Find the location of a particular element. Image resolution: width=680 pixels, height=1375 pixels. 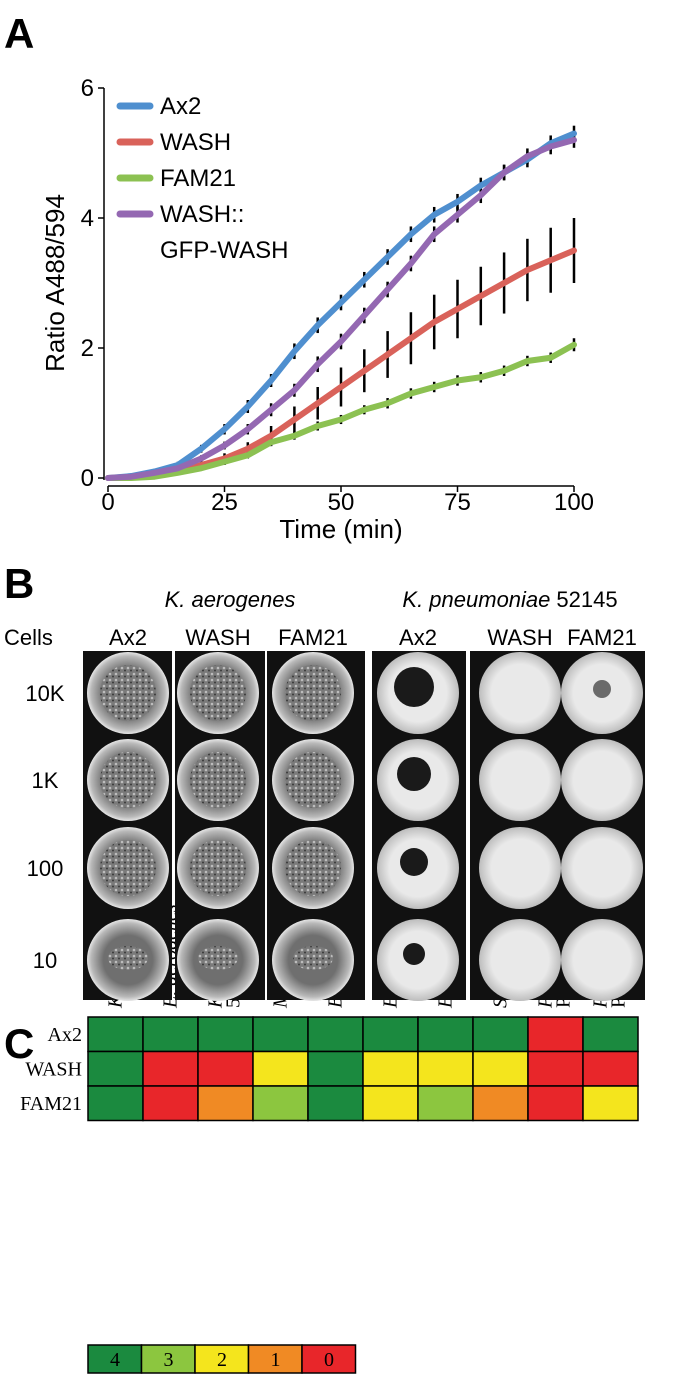

row-label: 100 is located at coordinates (45, 868).